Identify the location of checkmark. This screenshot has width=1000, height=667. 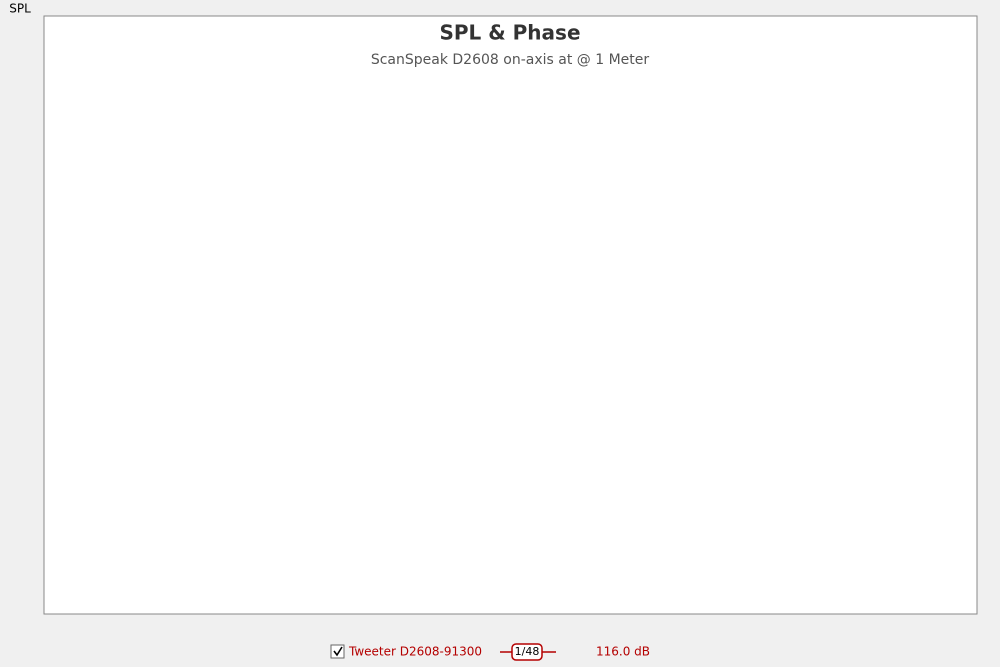
(338, 651).